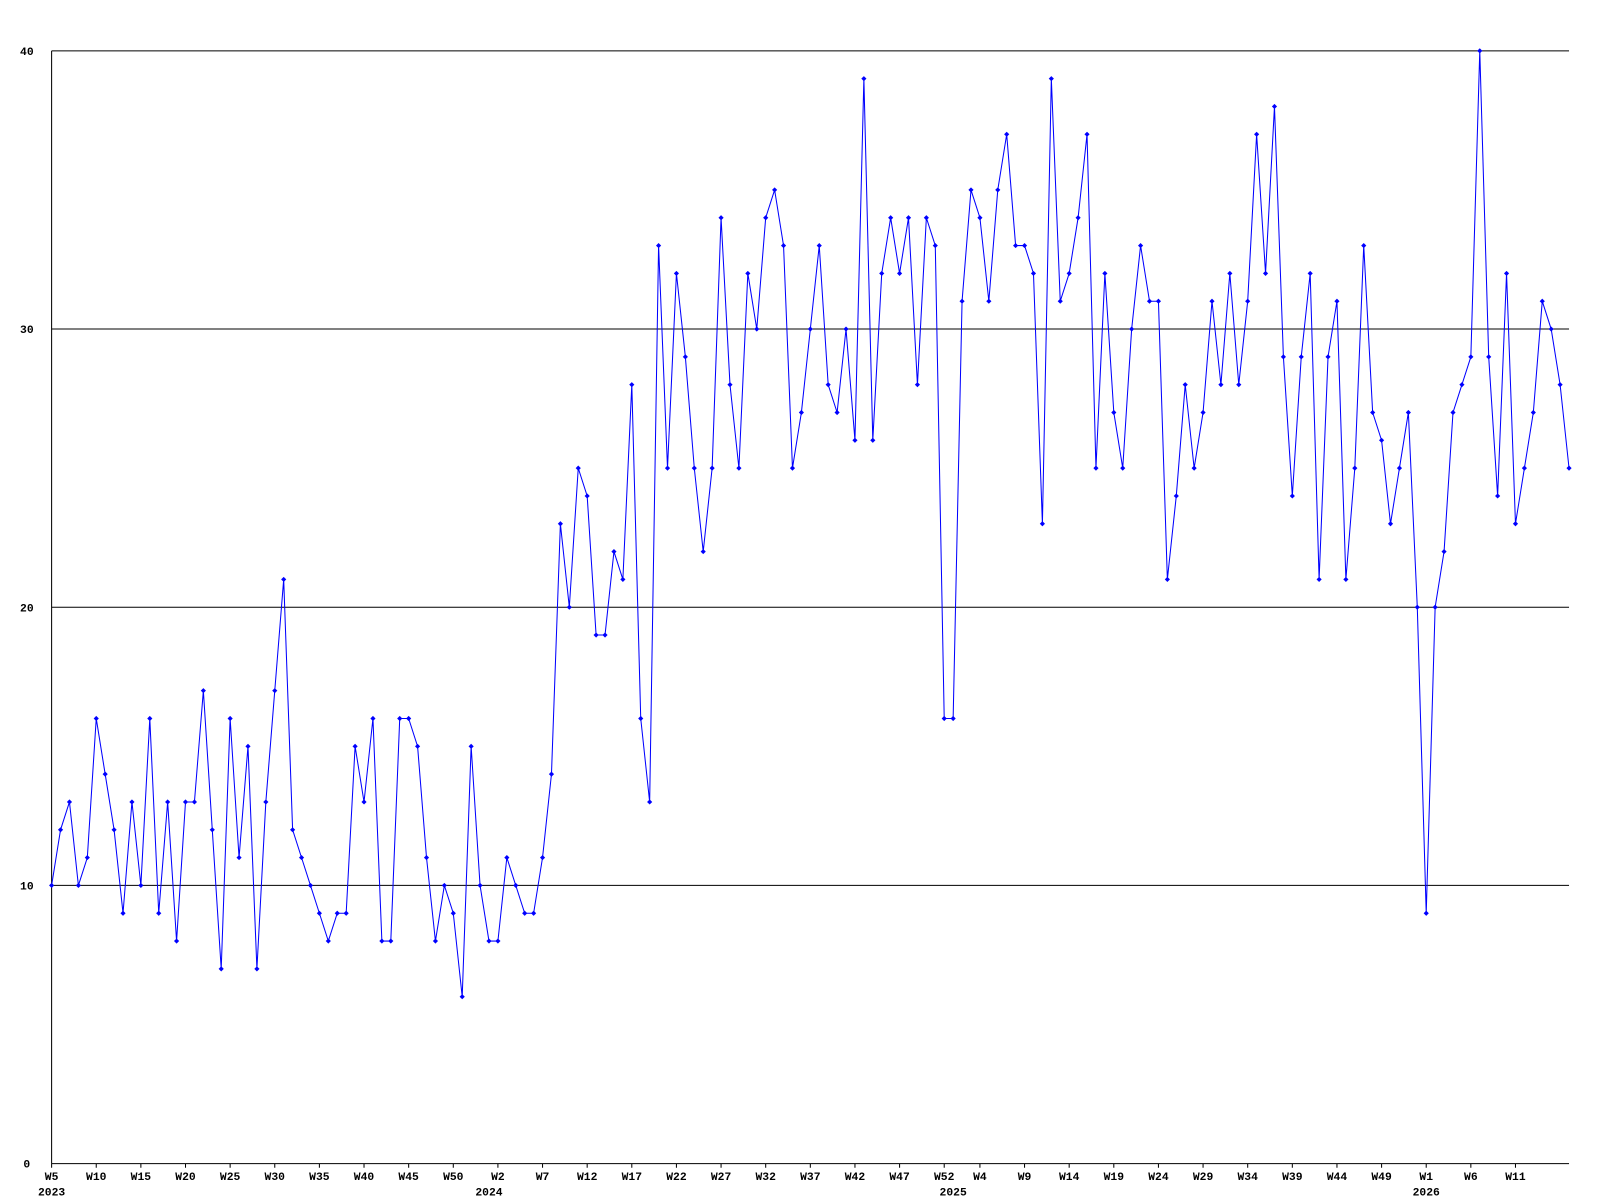 The height and width of the screenshot is (1200, 1600). Describe the element at coordinates (498, 1178) in the screenshot. I see `x-tick-label: W2` at that location.